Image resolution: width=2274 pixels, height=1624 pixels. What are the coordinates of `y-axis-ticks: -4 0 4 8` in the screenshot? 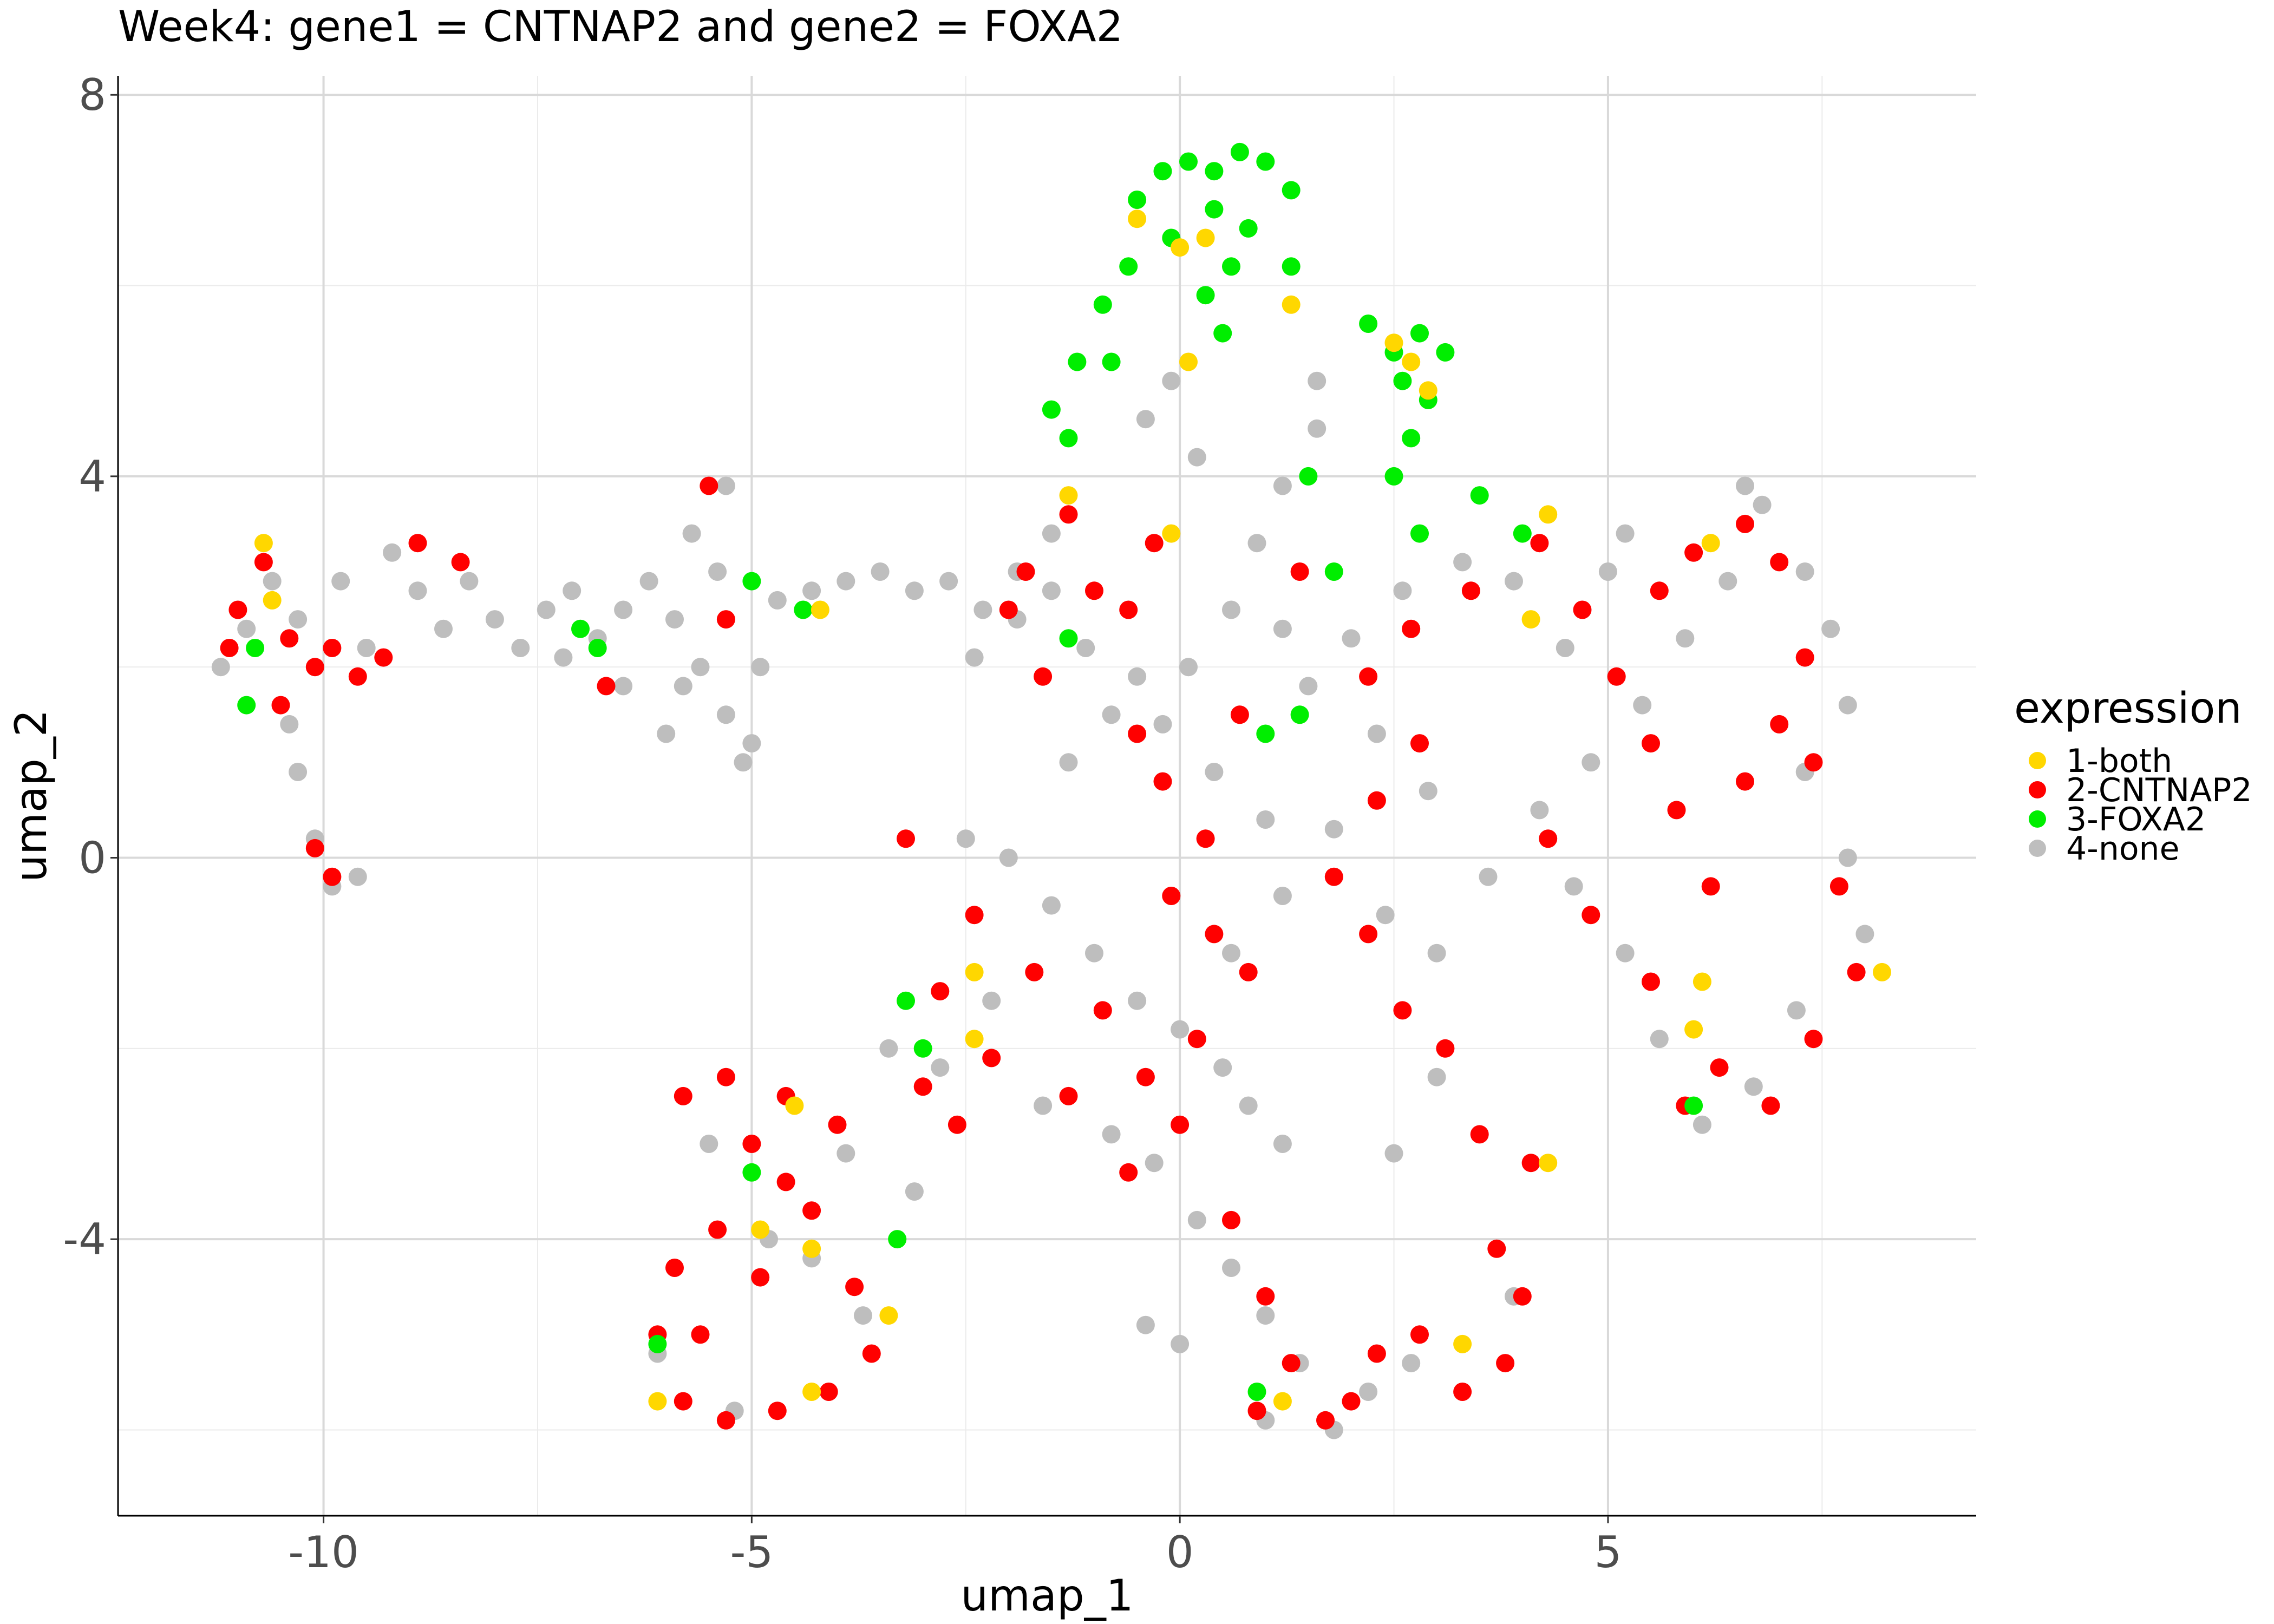 It's located at (91, 668).